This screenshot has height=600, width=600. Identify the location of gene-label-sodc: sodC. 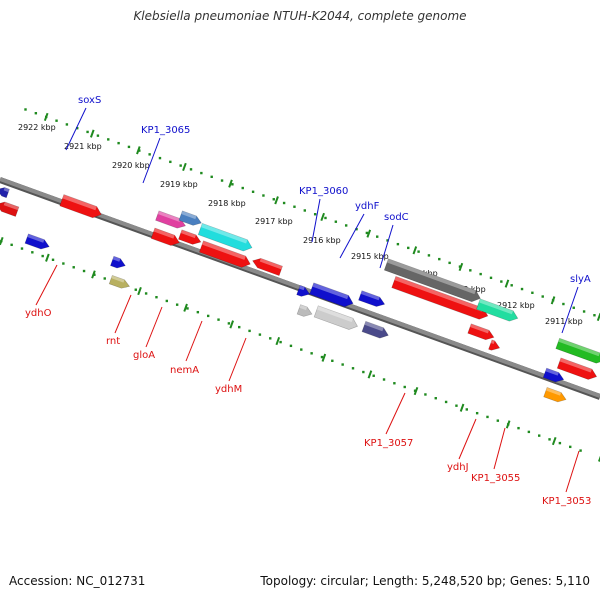
(396, 217).